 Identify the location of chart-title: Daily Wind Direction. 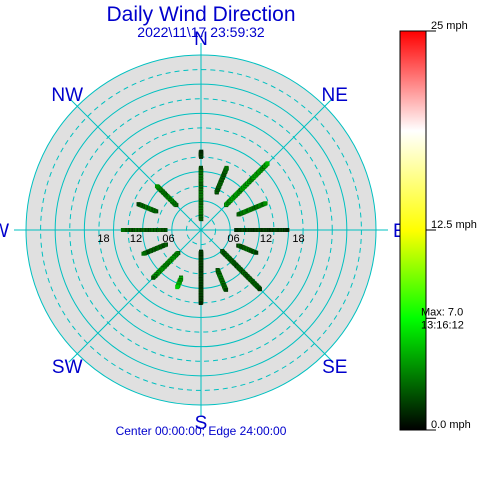
(200, 14).